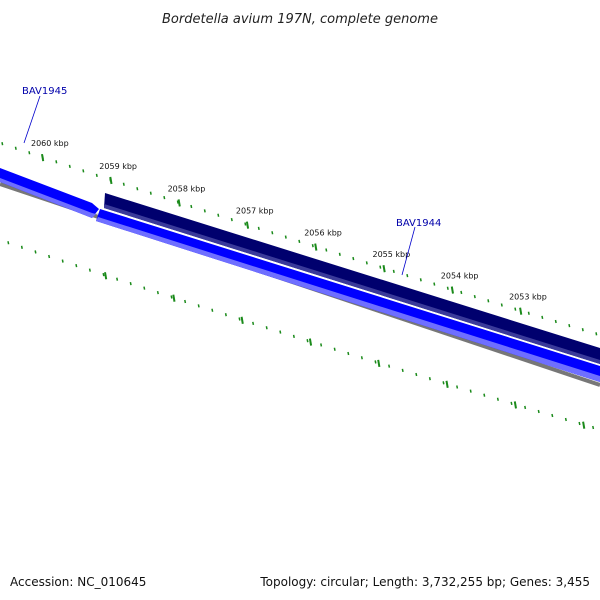  I want to click on accession-text: Accession: NC_010645, so click(78, 582).